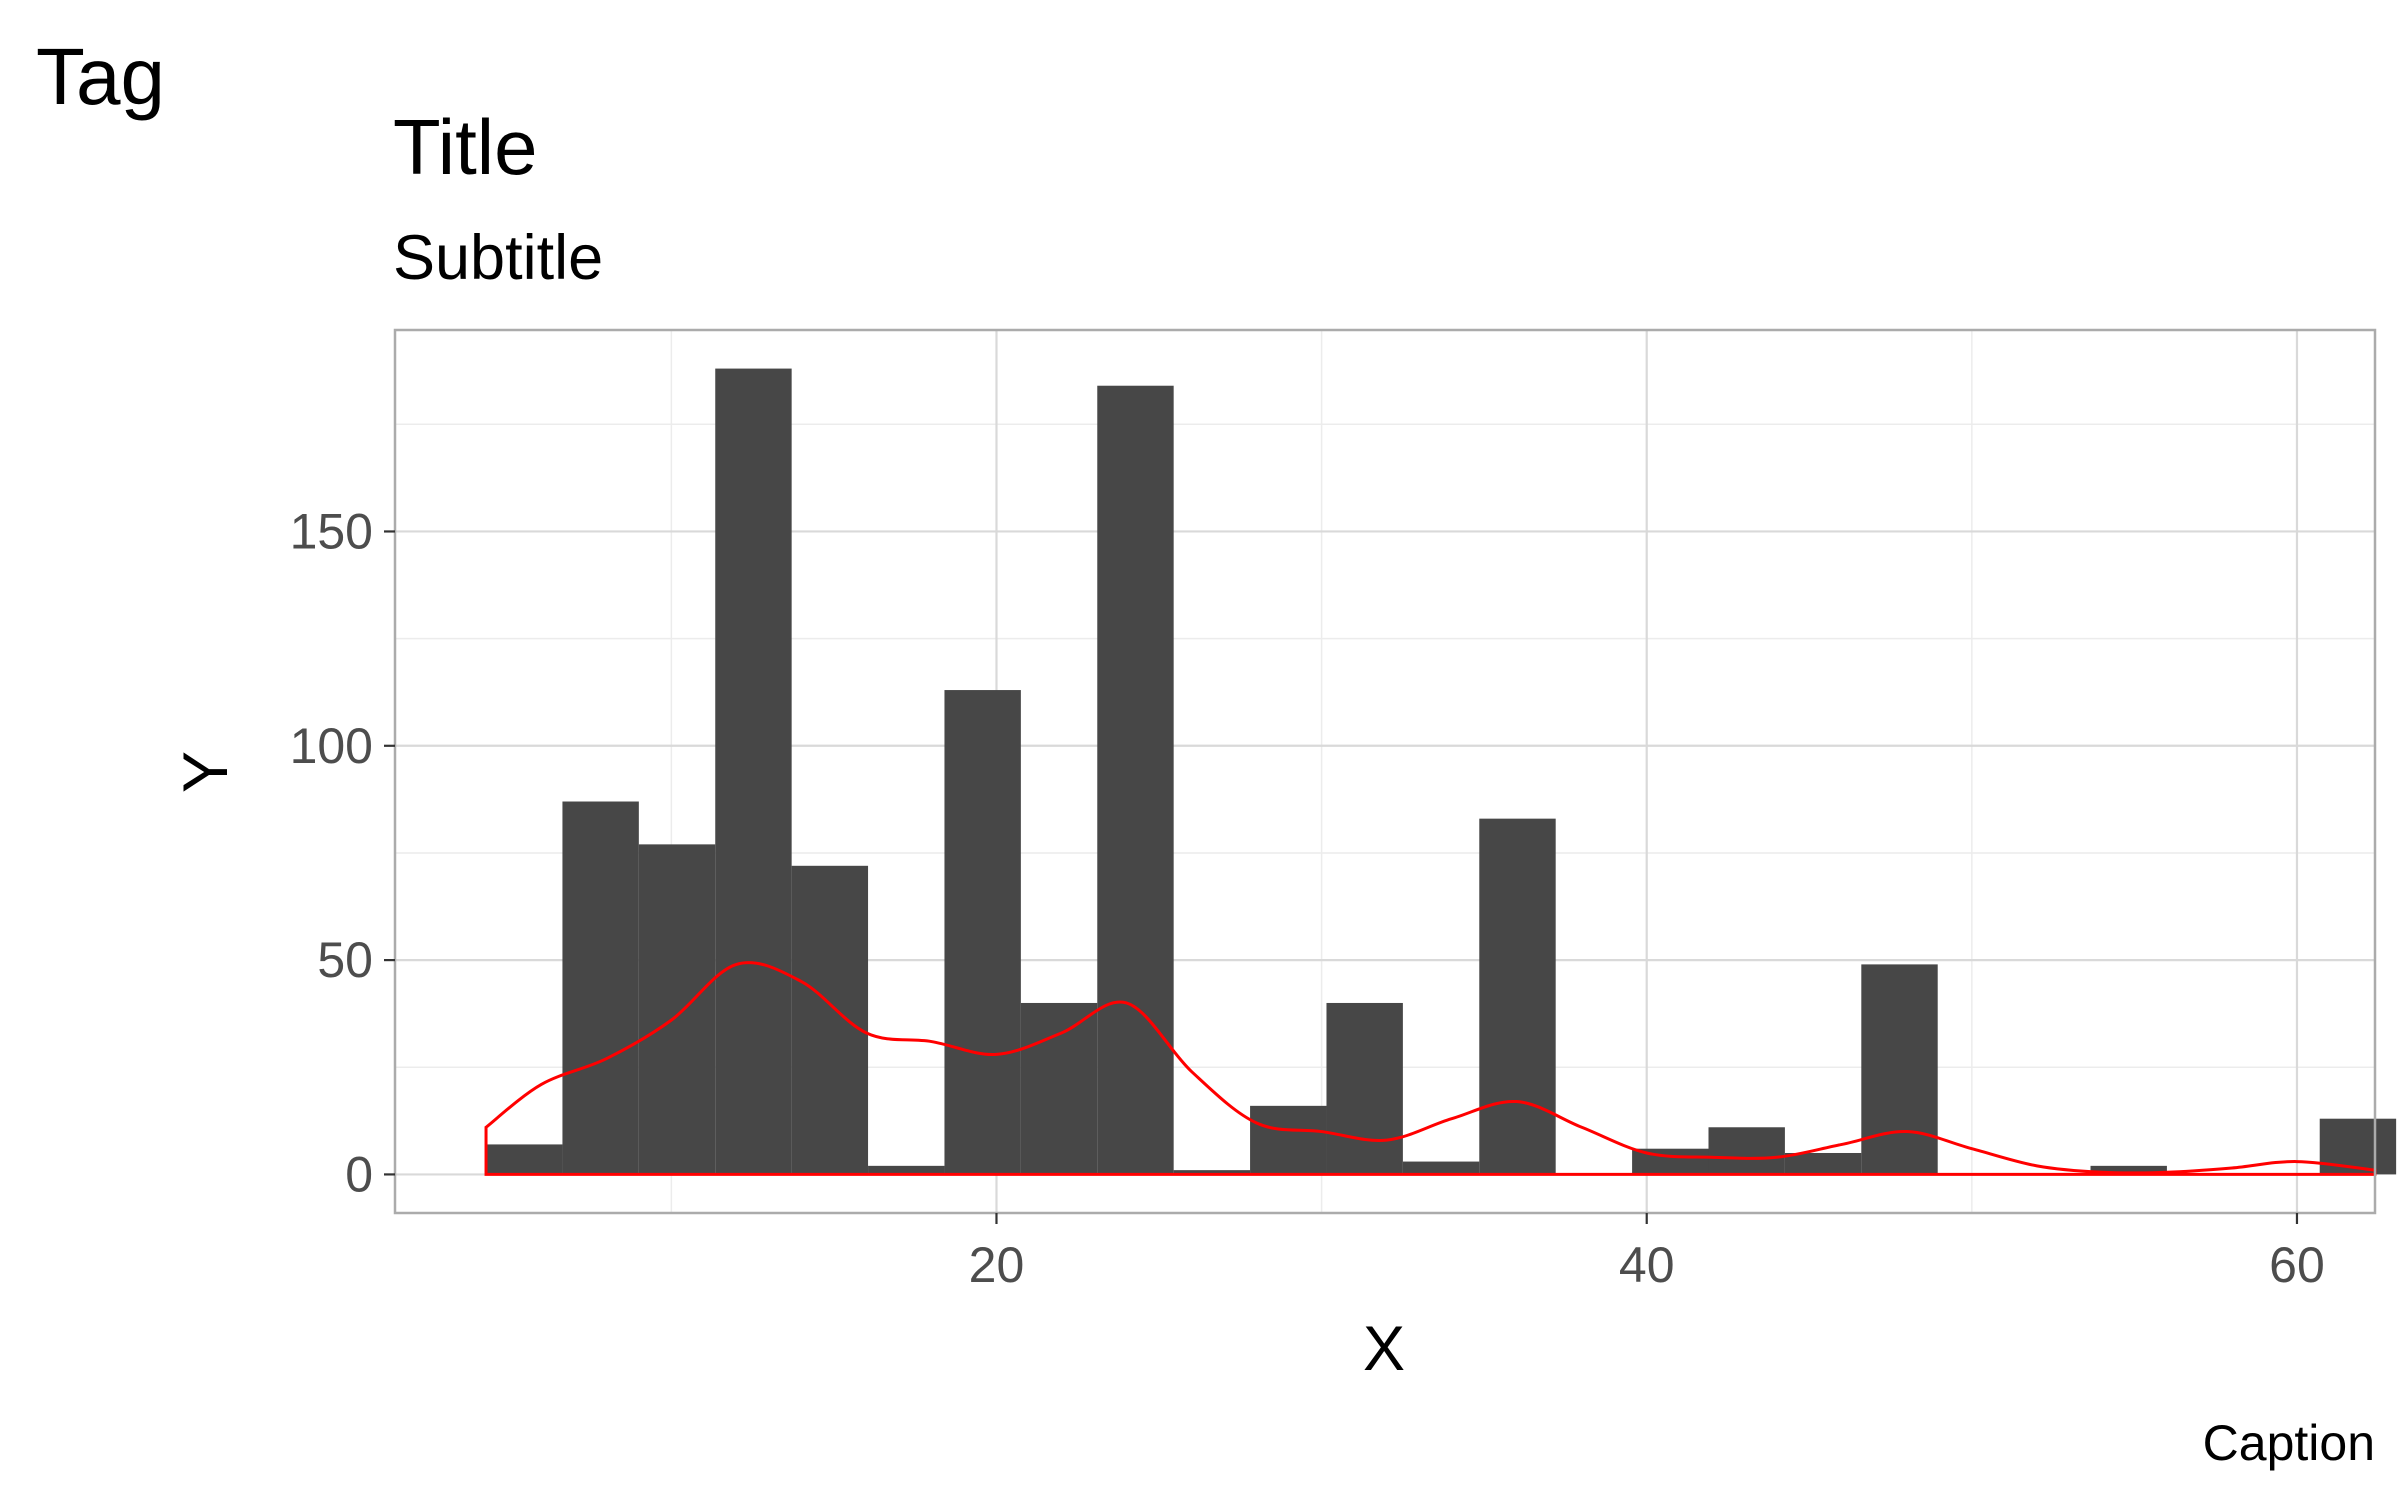 The width and height of the screenshot is (2400, 1500). What do you see at coordinates (331, 531) in the screenshot?
I see `y-tick-label: 150` at bounding box center [331, 531].